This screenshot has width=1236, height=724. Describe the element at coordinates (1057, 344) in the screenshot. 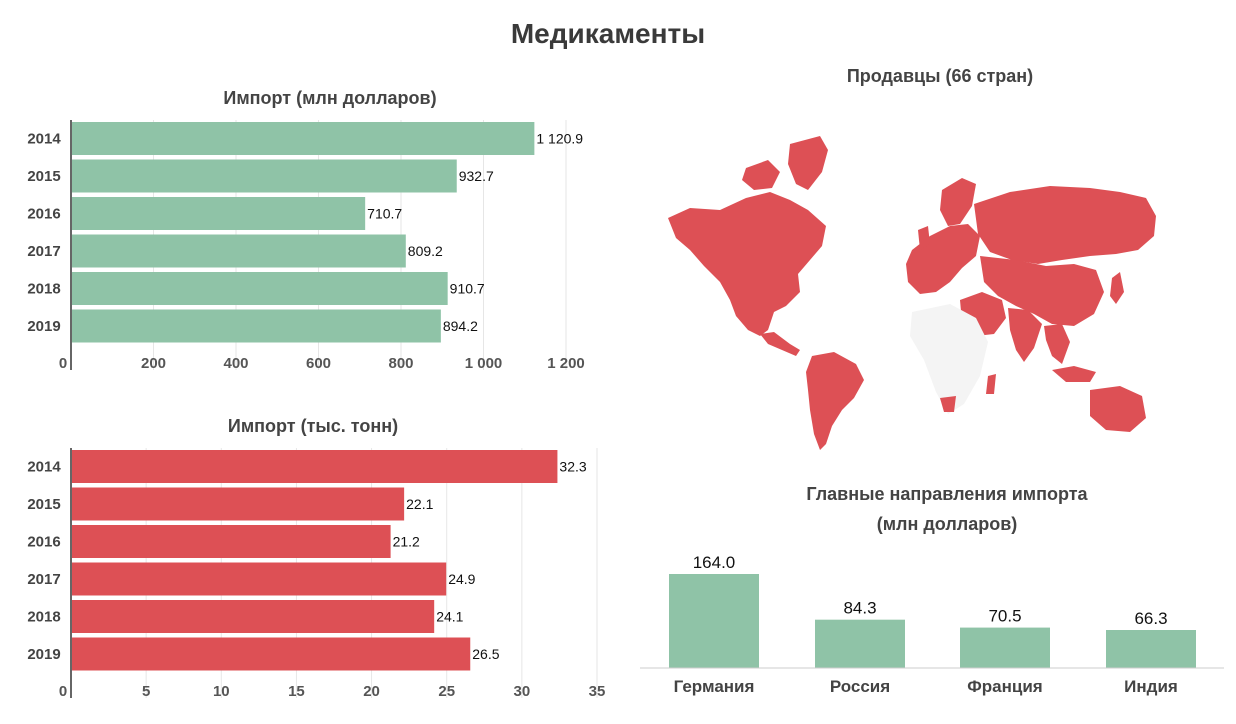

I see `map-southeast-asia` at that location.